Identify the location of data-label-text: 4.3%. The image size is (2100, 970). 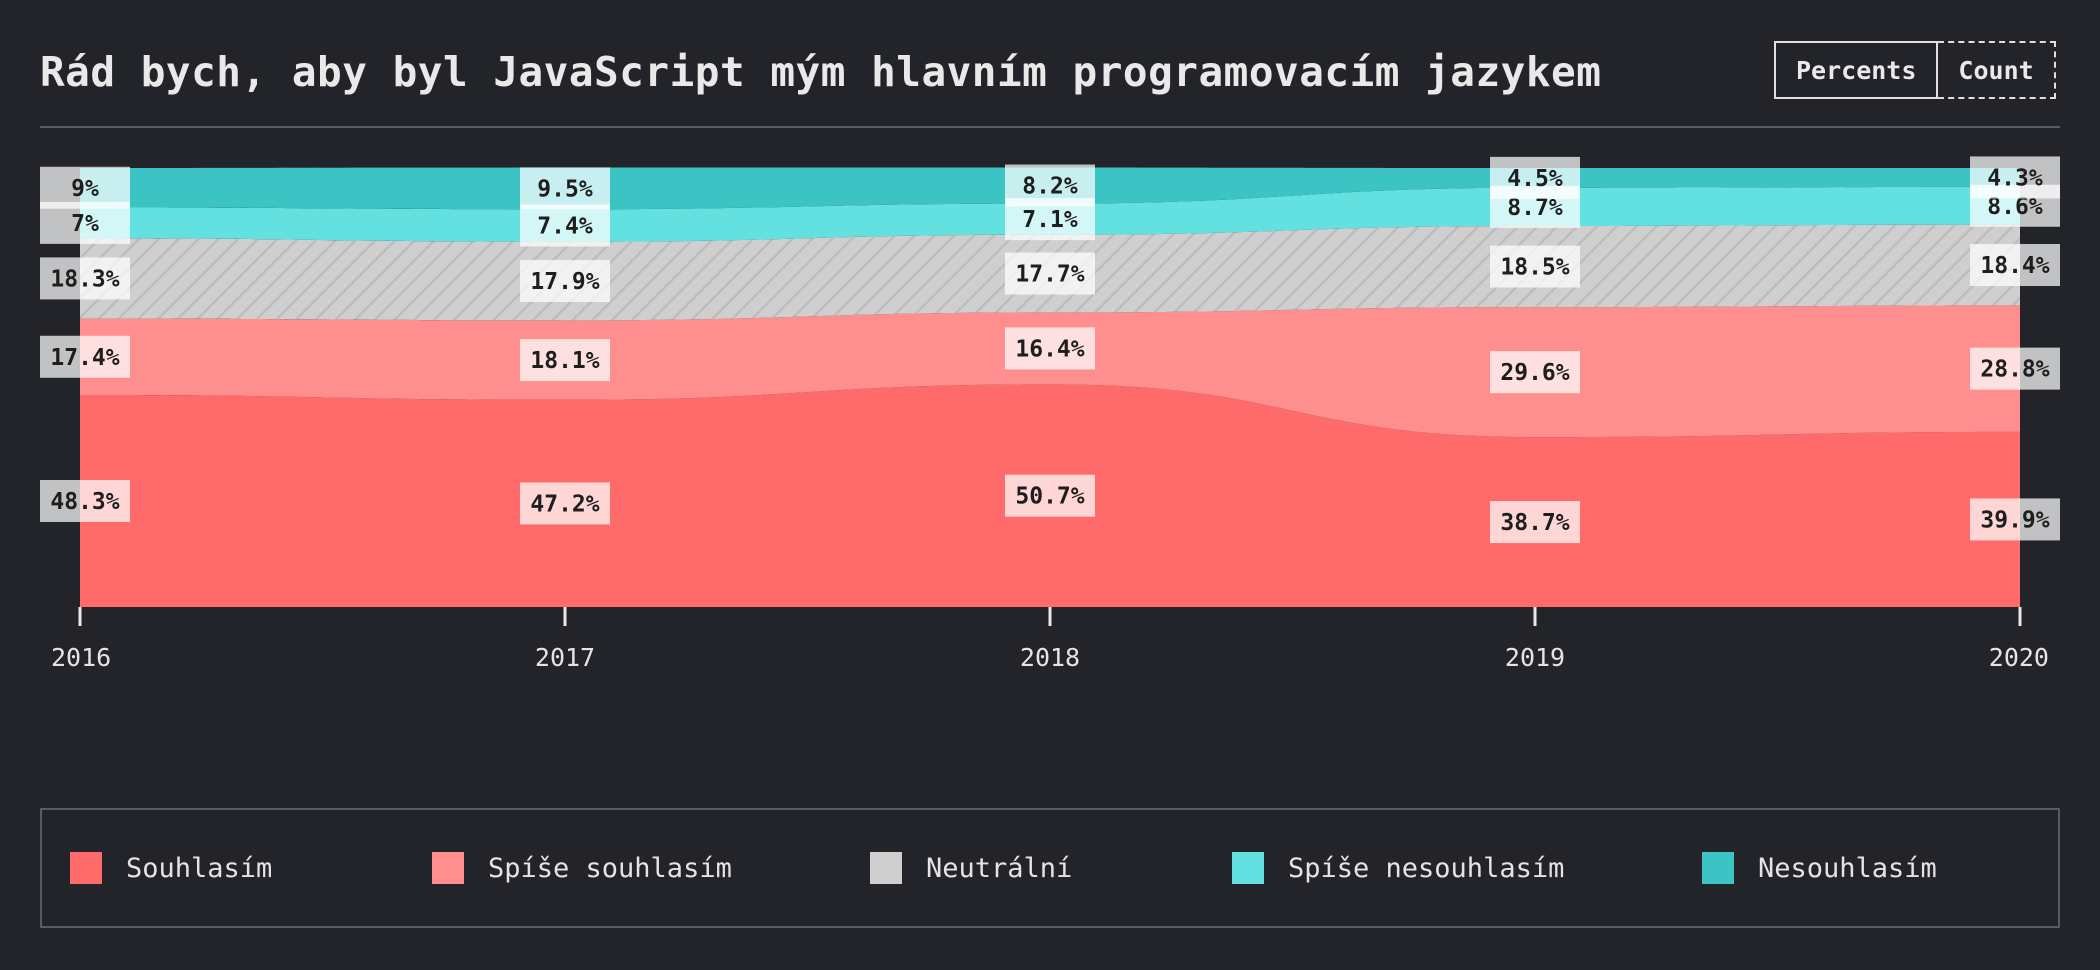
(2015, 178).